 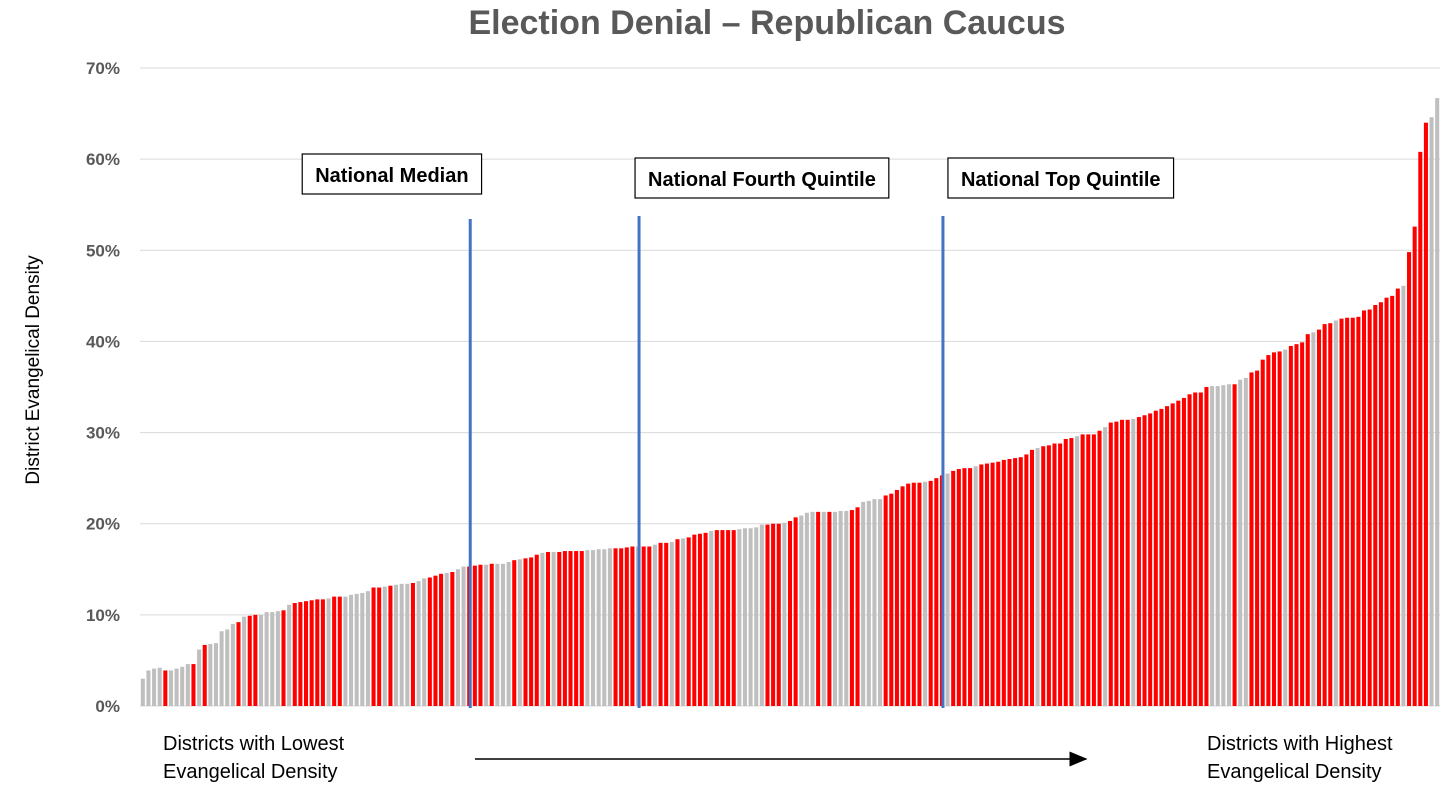 What do you see at coordinates (103, 433) in the screenshot?
I see `y-tick-label: 30%` at bounding box center [103, 433].